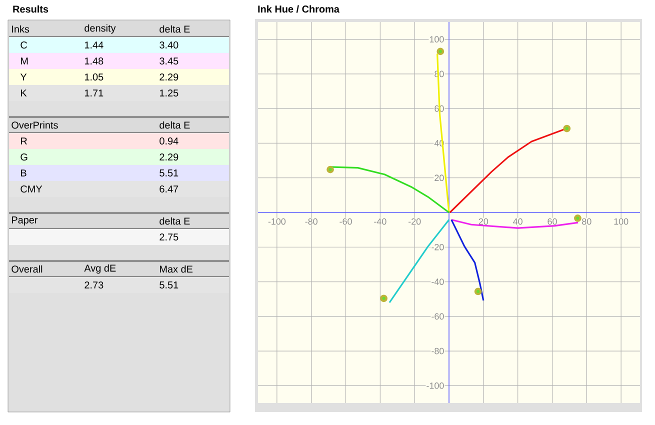  I want to click on text: 3.40, so click(169, 45).